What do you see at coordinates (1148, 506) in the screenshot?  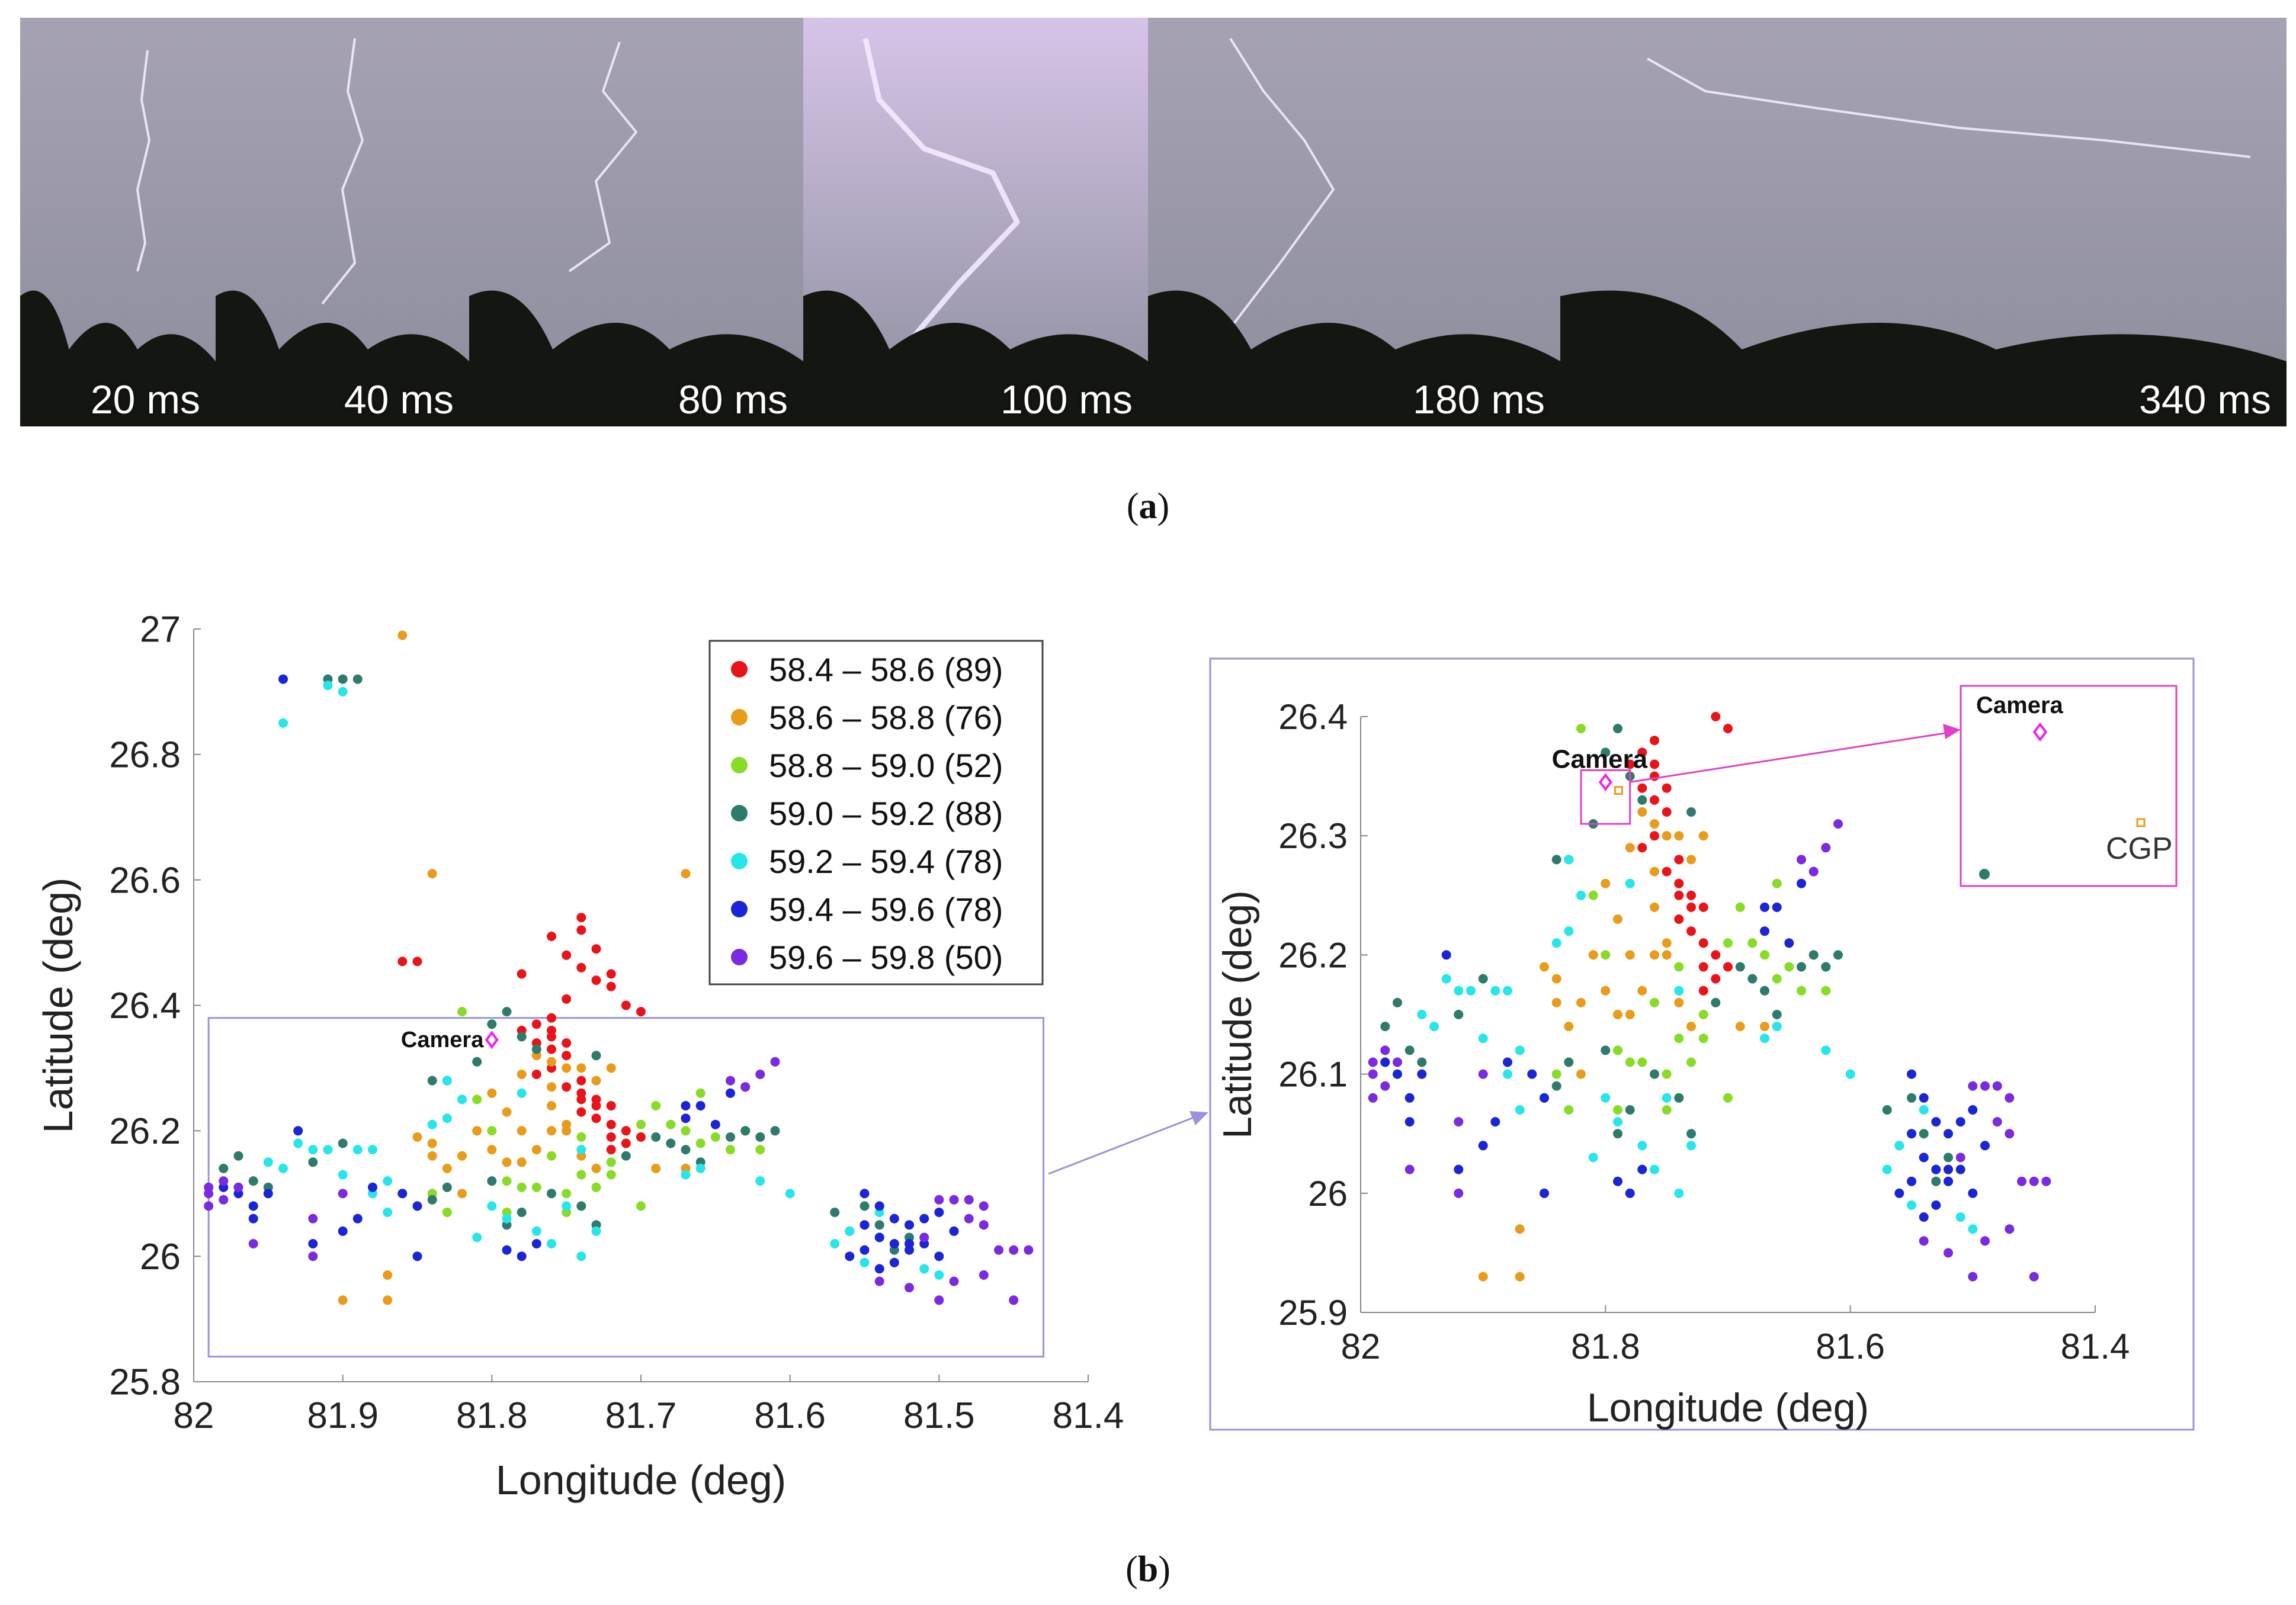 I see `caption-a: (a)` at bounding box center [1148, 506].